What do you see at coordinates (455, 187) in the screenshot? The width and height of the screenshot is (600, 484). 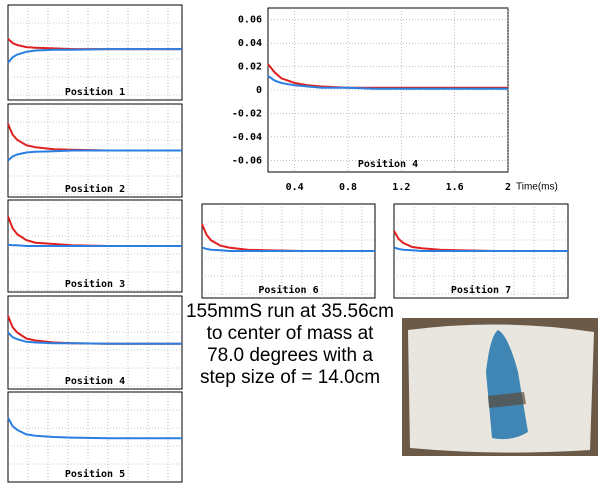 I see `x-tick-label: 1.6` at bounding box center [455, 187].